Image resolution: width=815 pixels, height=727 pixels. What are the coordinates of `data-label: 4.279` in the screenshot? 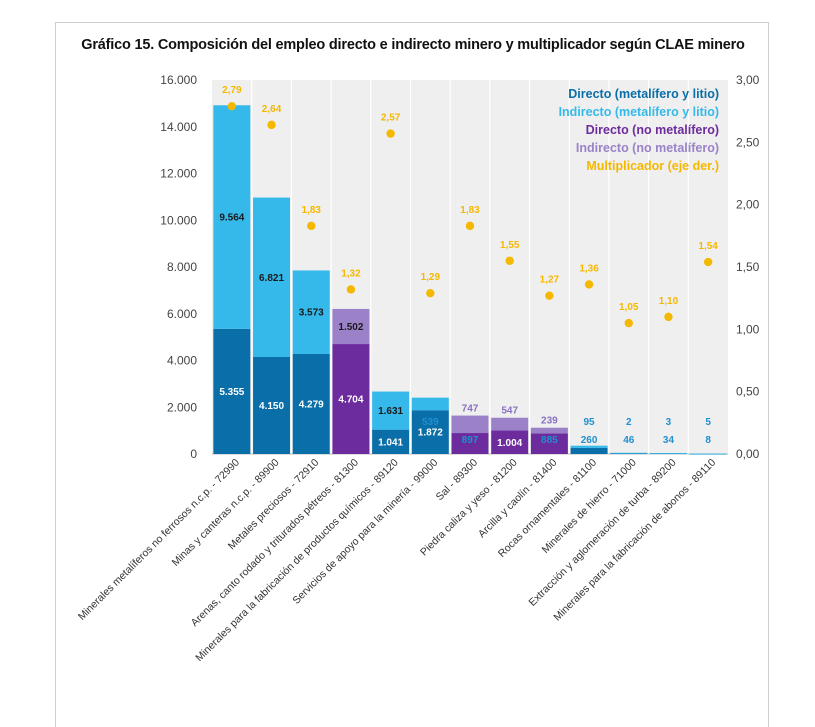 It's located at (311, 404).